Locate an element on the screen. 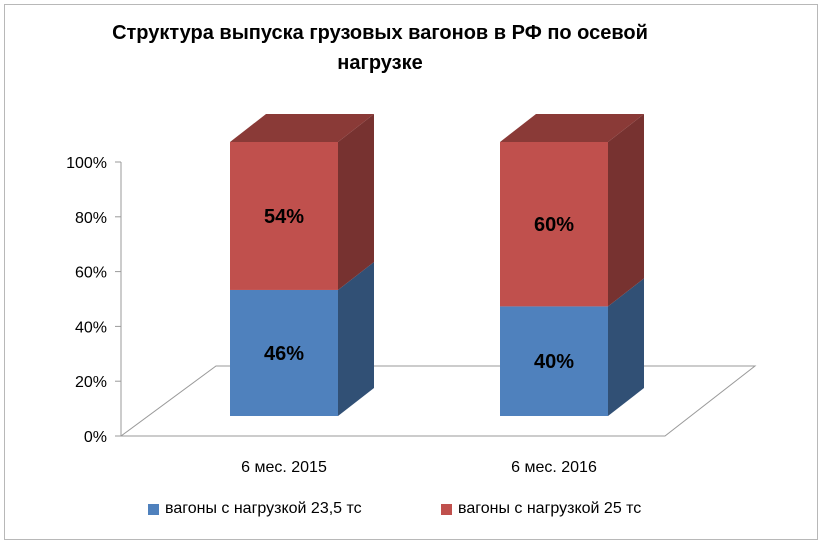 This screenshot has width=823, height=545. y-tick-label: 80% is located at coordinates (91, 218).